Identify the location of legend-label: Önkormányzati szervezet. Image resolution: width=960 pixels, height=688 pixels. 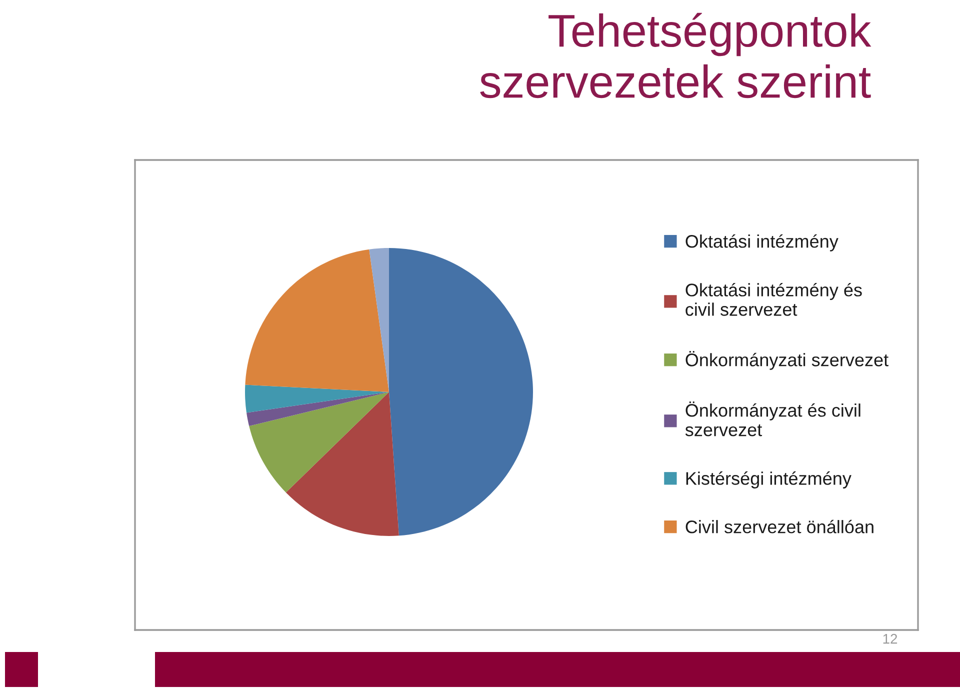
(787, 360).